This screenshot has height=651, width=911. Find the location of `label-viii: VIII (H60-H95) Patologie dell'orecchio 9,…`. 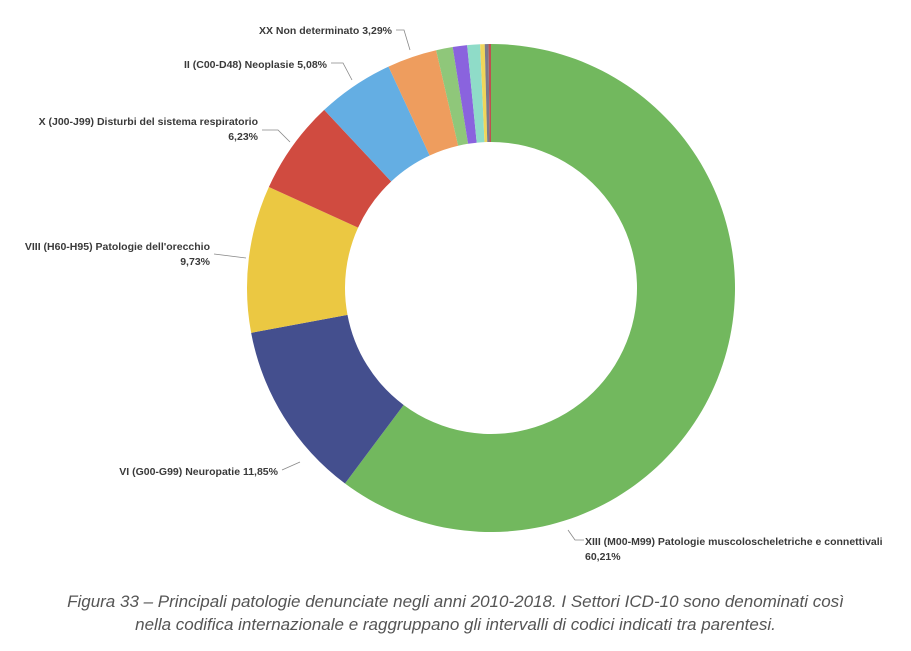

label-viii: VIII (H60-H95) Patologie dell'orecchio 9,… is located at coordinates (117, 254).